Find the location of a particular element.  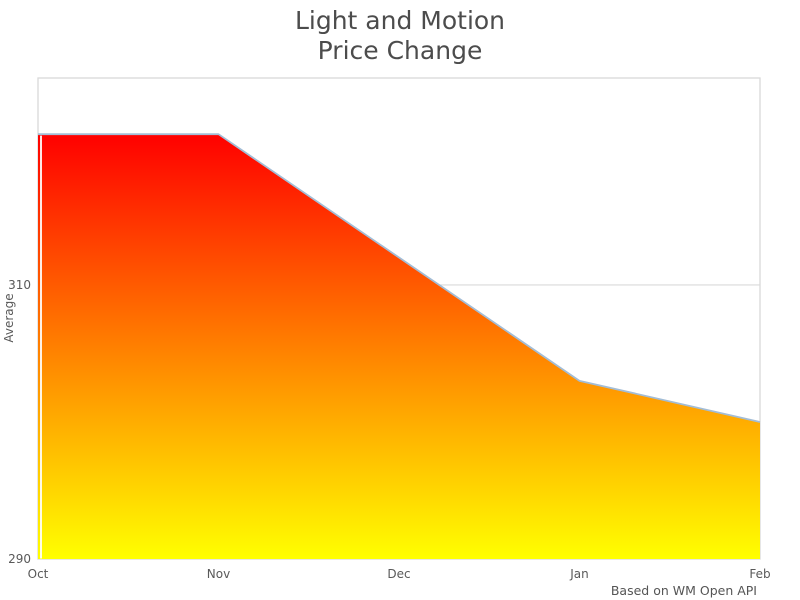

y-axis-label: Average is located at coordinates (9, 318).